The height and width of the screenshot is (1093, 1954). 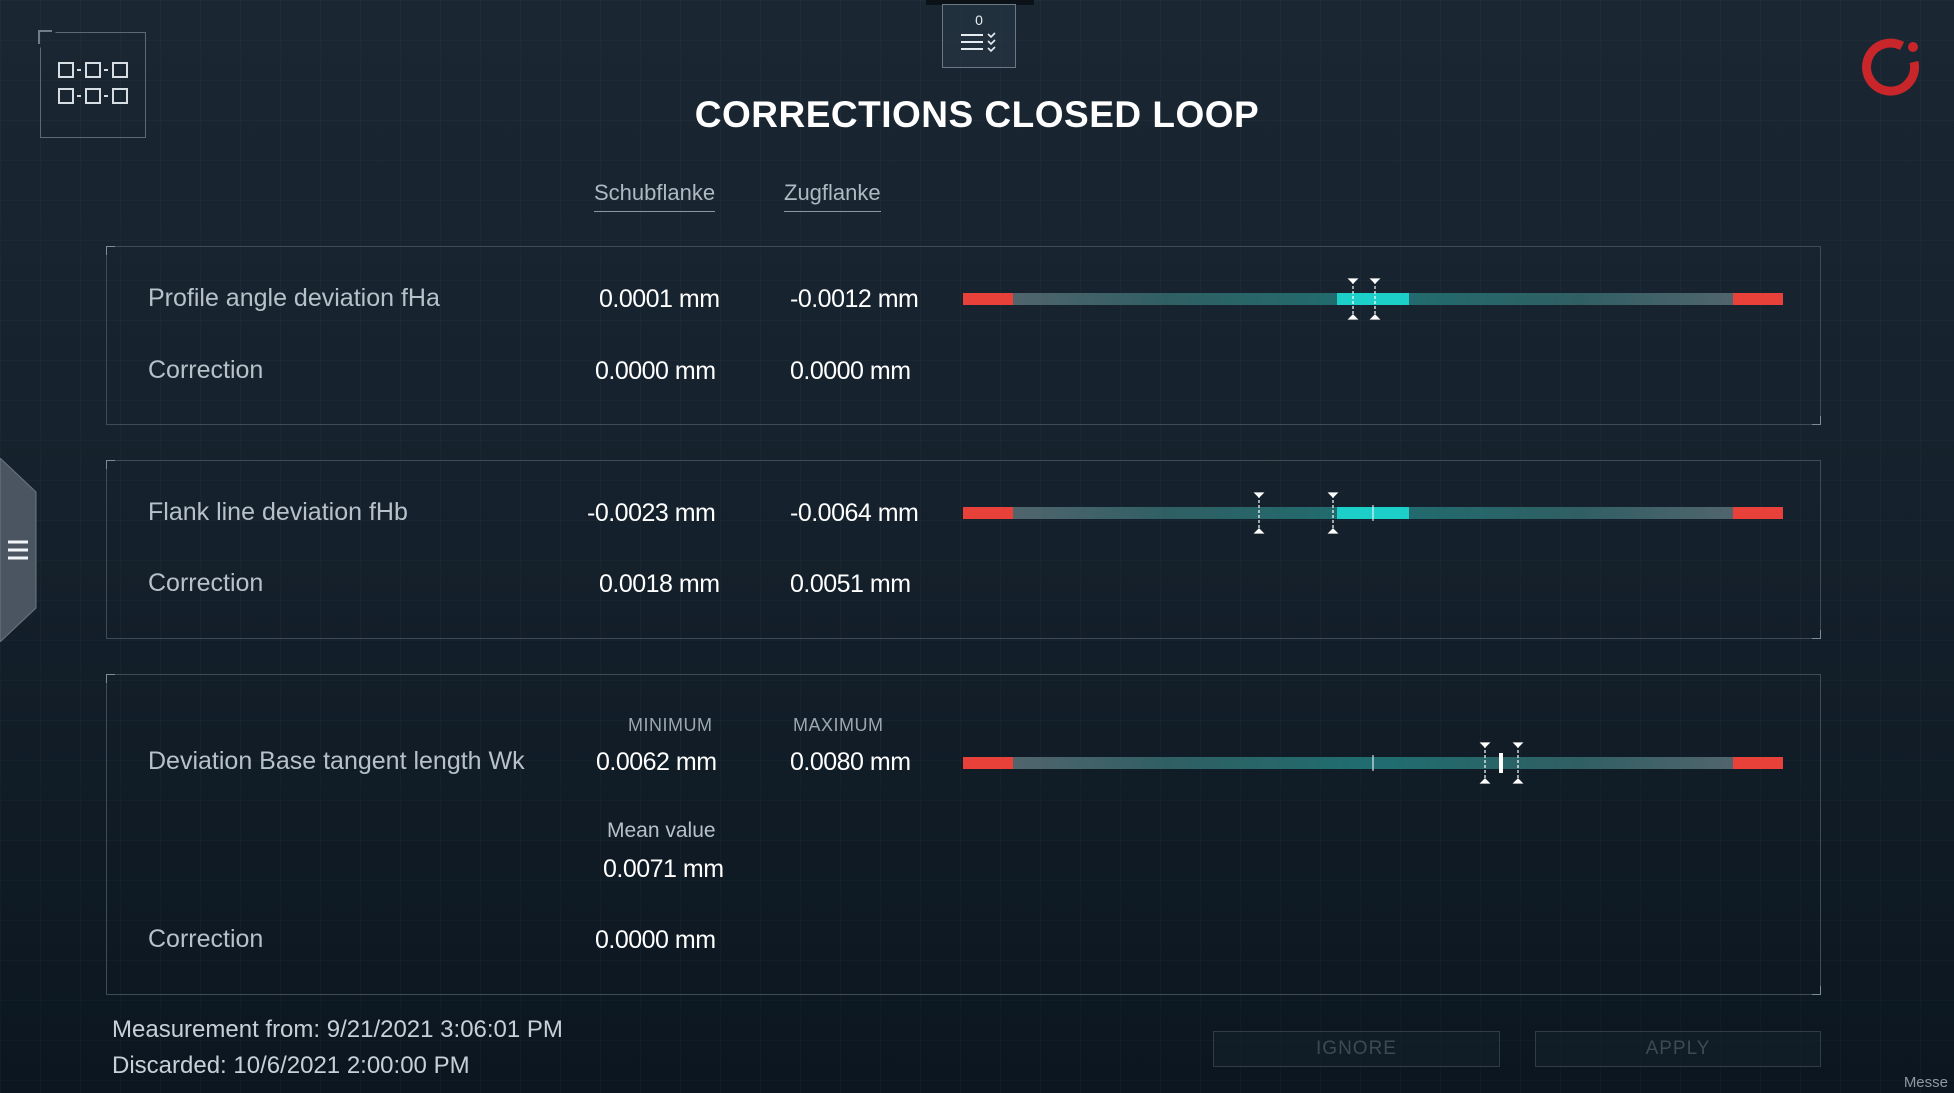 What do you see at coordinates (832, 196) in the screenshot?
I see `tab-zugflanke: Zugflanke` at bounding box center [832, 196].